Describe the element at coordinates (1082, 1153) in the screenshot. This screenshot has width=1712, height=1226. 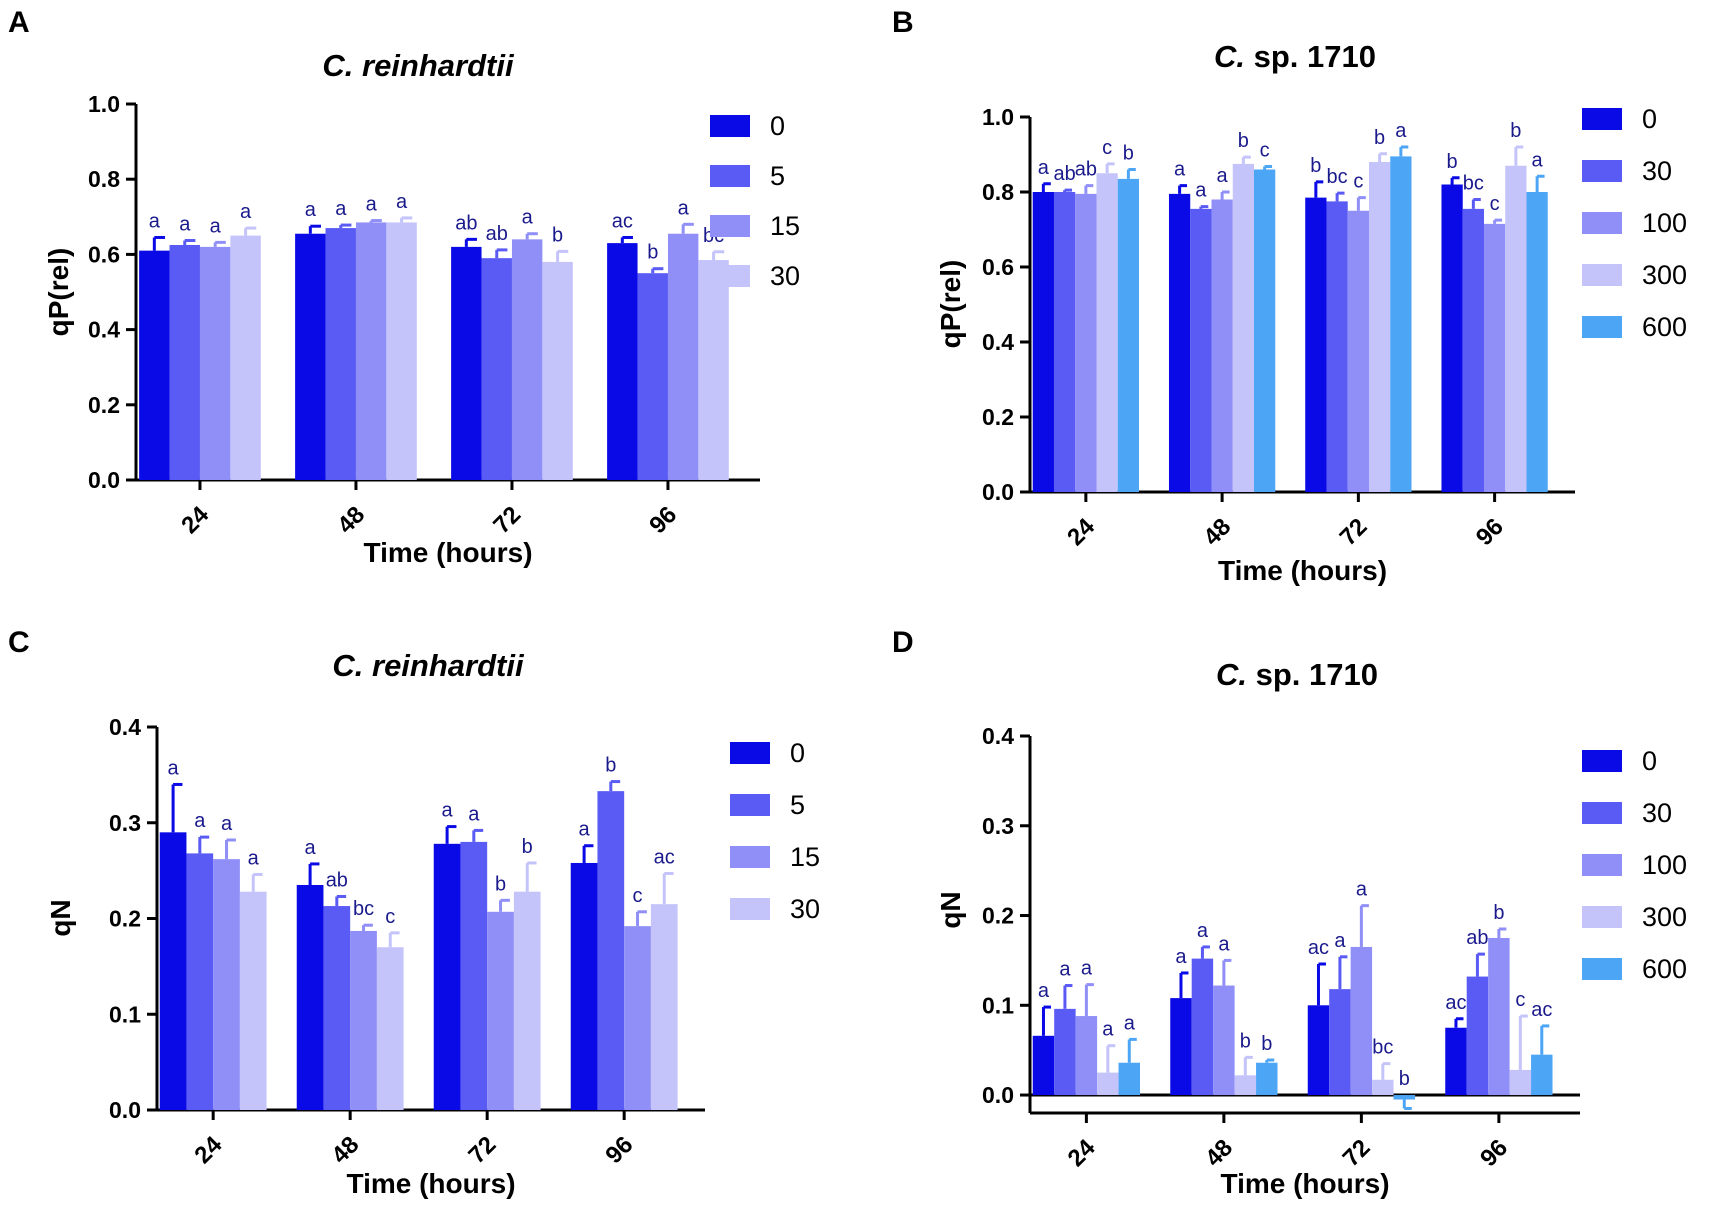
I see `panel-d-x-tick-label-24: 24` at that location.